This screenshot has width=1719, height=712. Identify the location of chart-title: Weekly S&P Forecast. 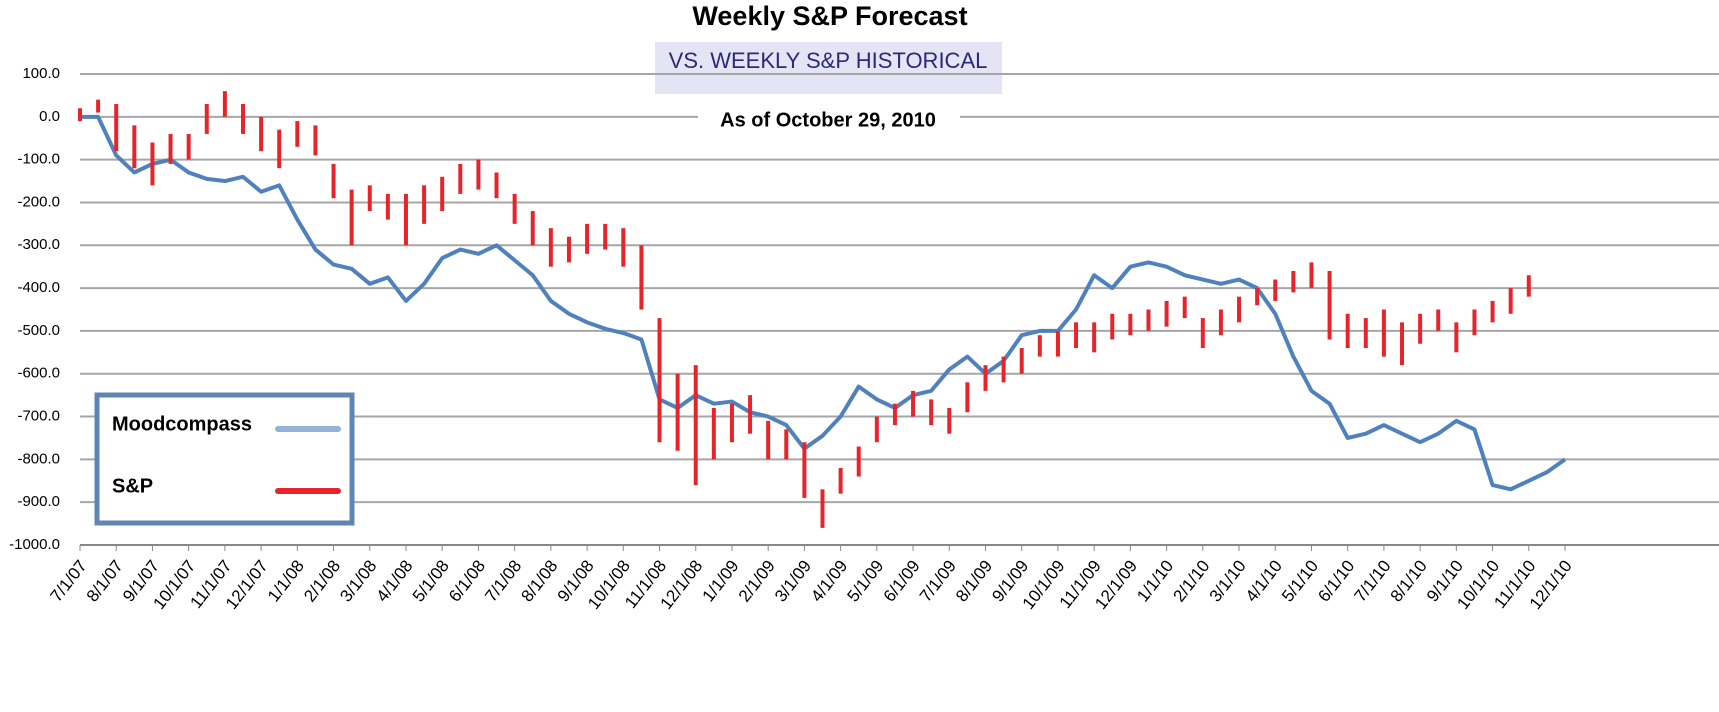
(829, 16).